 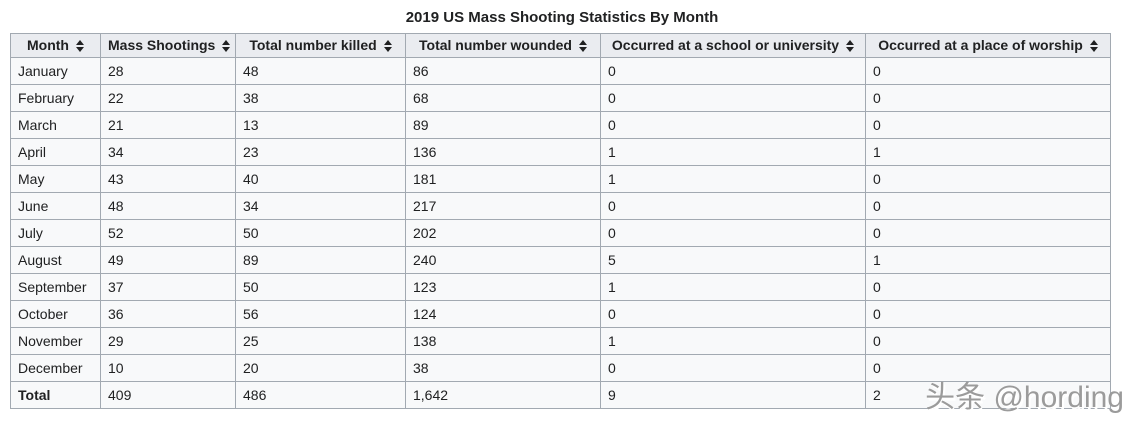 I want to click on table-row: January 28 48 86 0 0, so click(x=560, y=71).